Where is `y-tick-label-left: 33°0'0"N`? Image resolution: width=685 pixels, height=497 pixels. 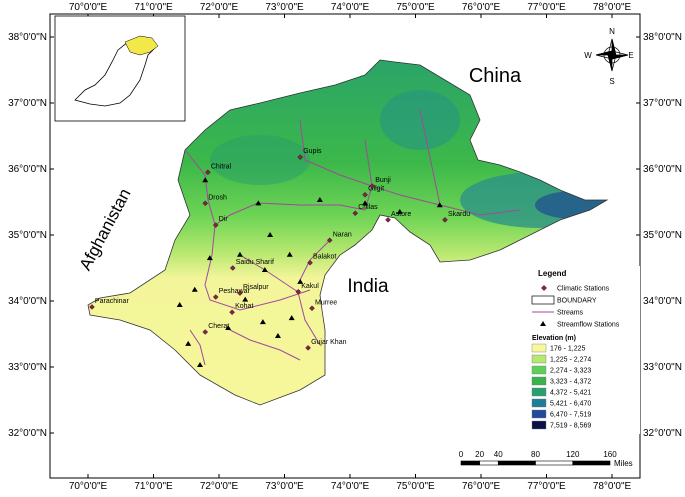
y-tick-label-left: 33°0'0"N is located at coordinates (27, 367).